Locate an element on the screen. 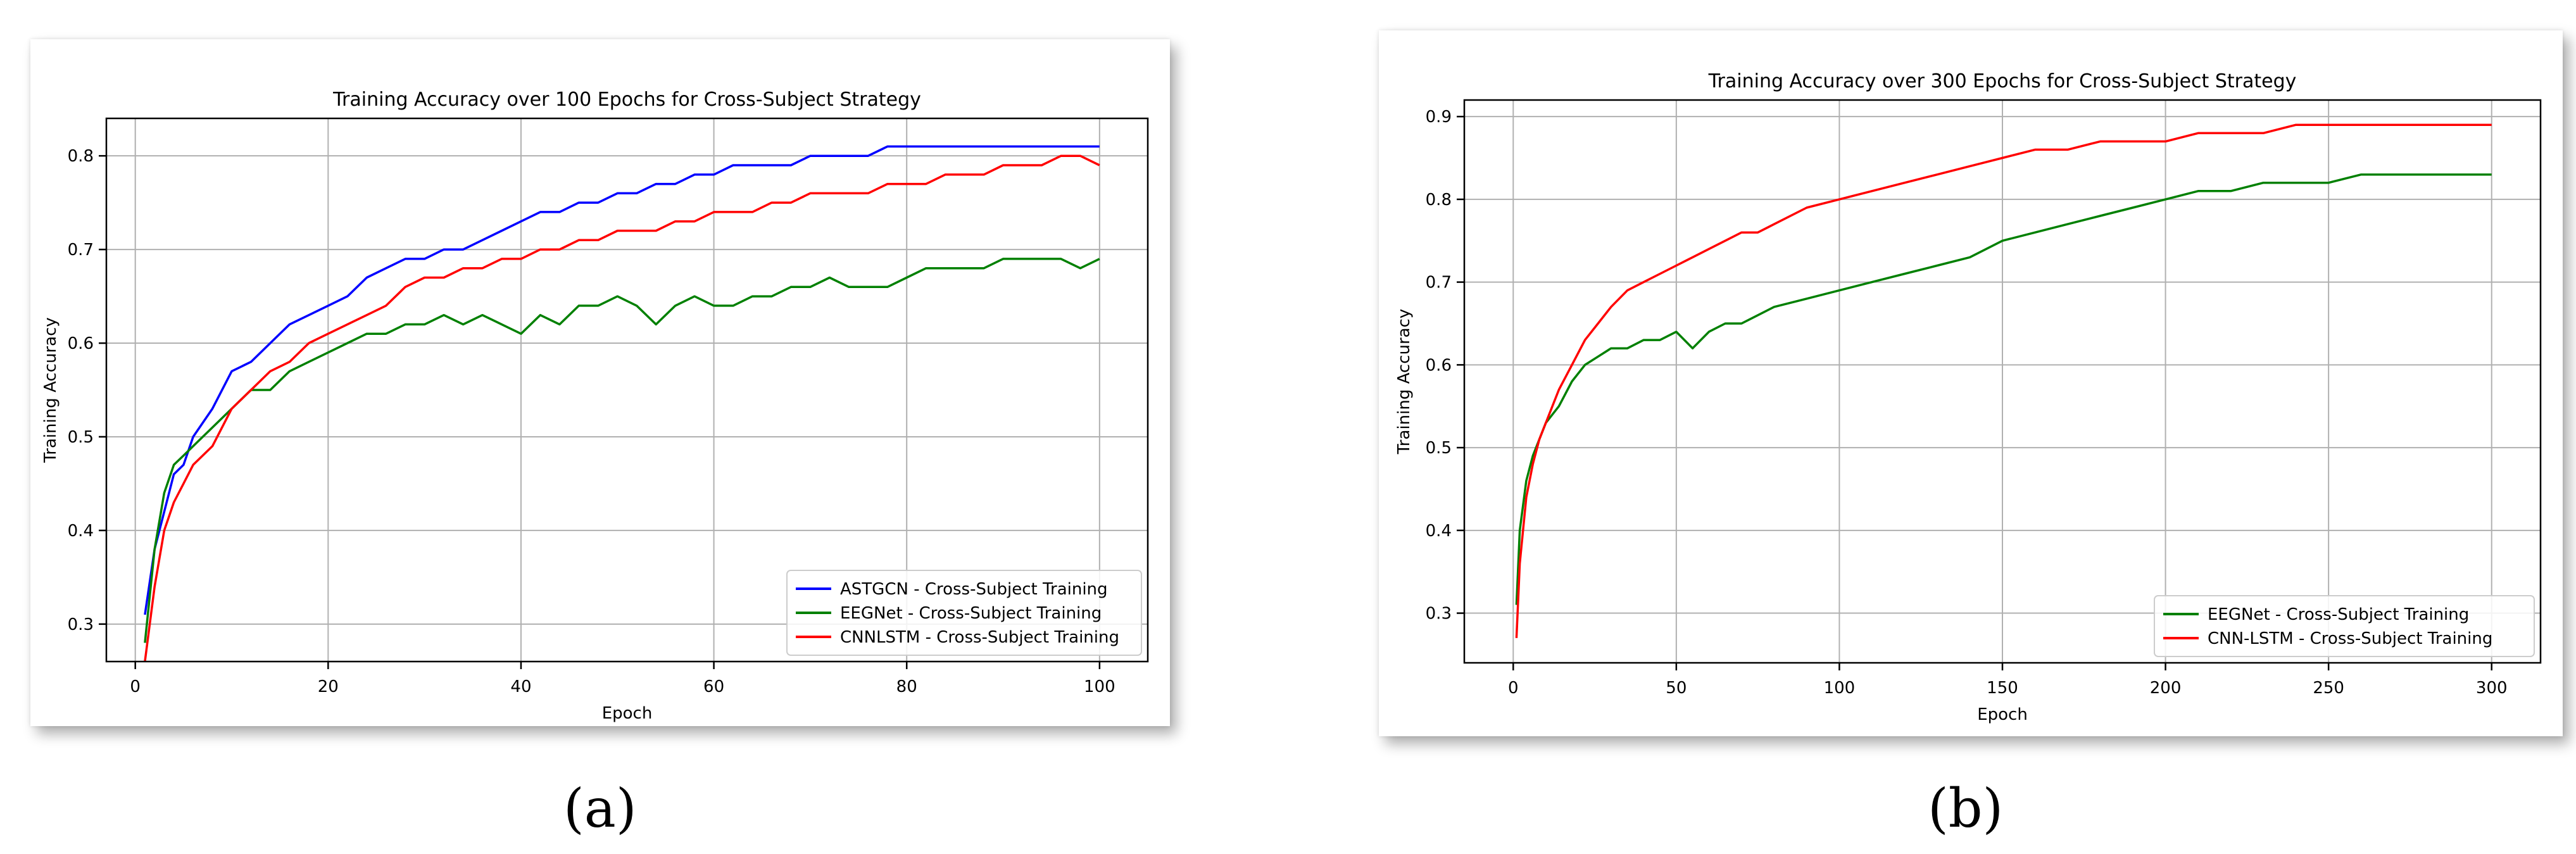 The height and width of the screenshot is (854, 2576). chart-a-xtick-label-40: 40 is located at coordinates (520, 686).